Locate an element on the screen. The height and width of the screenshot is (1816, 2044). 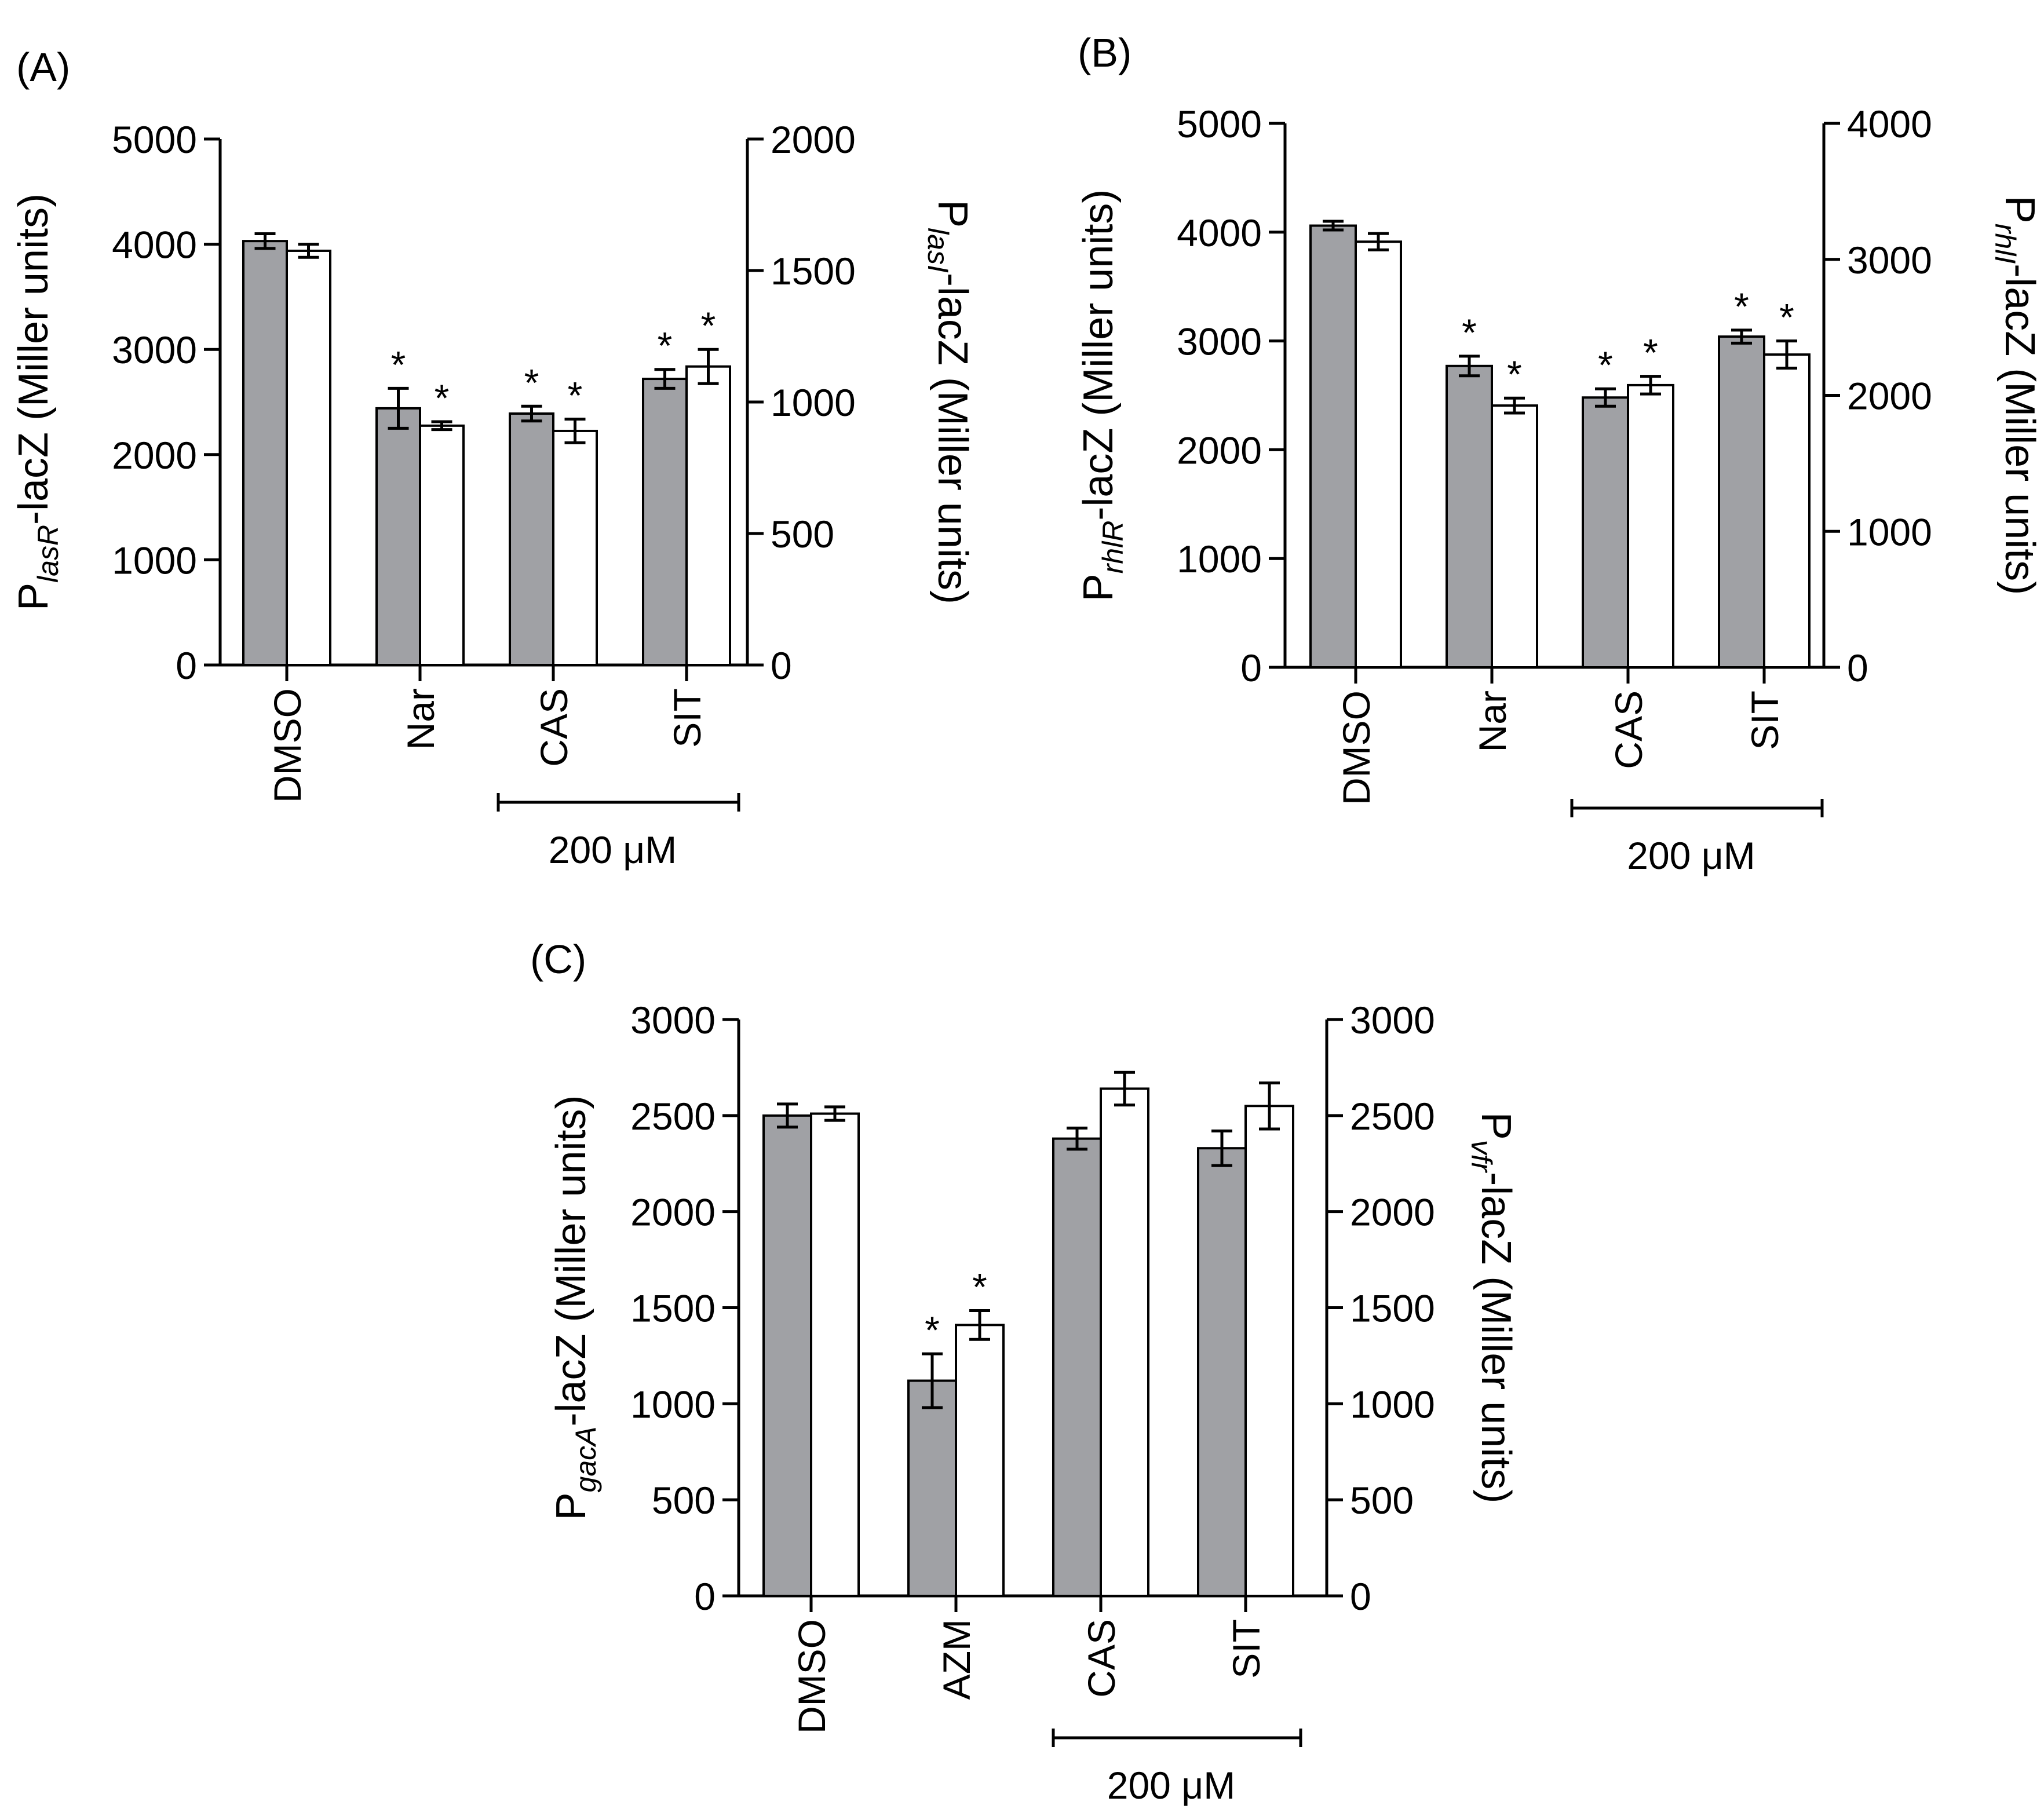
y-axis-title-right: Pvfr-lacZ (Miller units) is located at coordinates (1492, 1308).